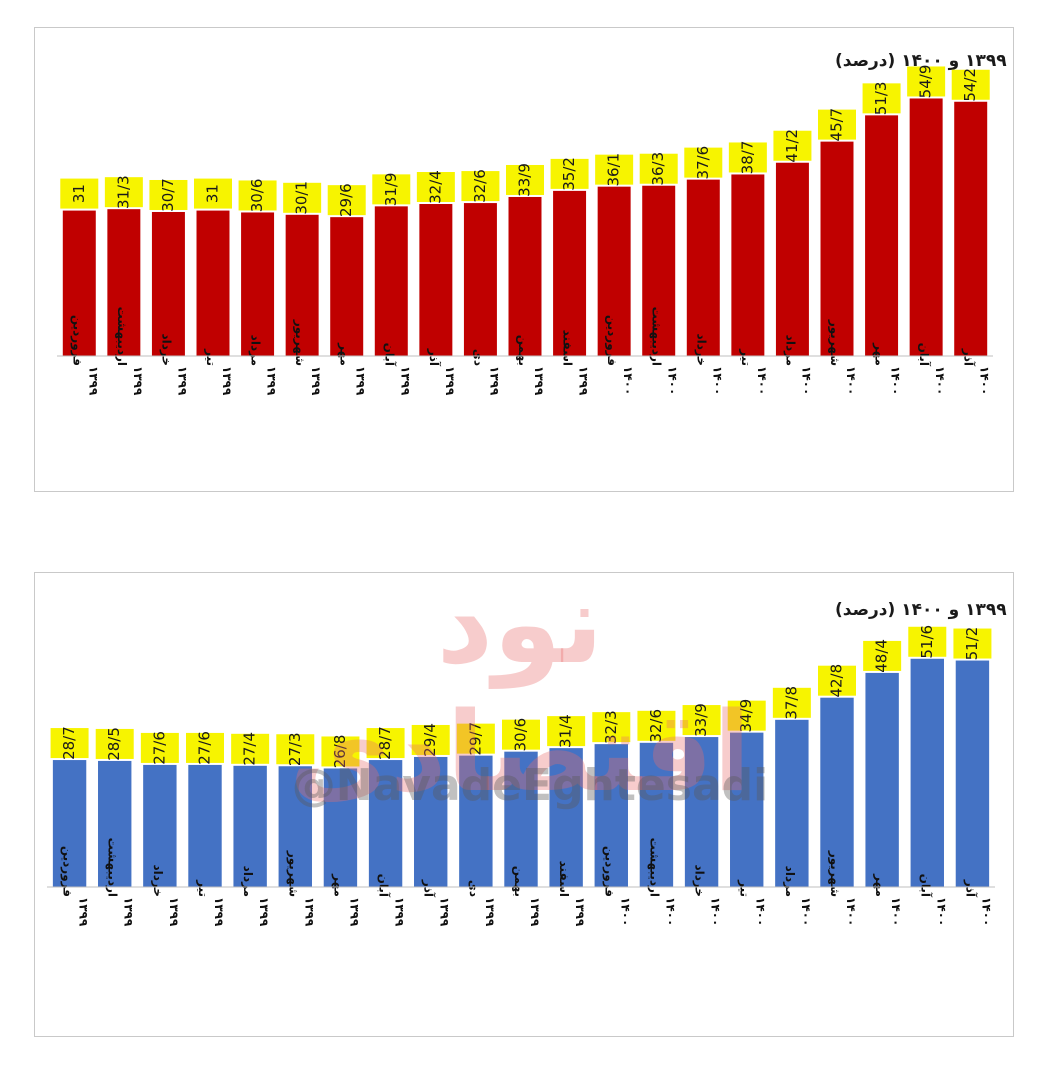 The height and width of the screenshot is (1080, 1039). I want to click on bottom-chart-data-label: 29/4, so click(430, 740).